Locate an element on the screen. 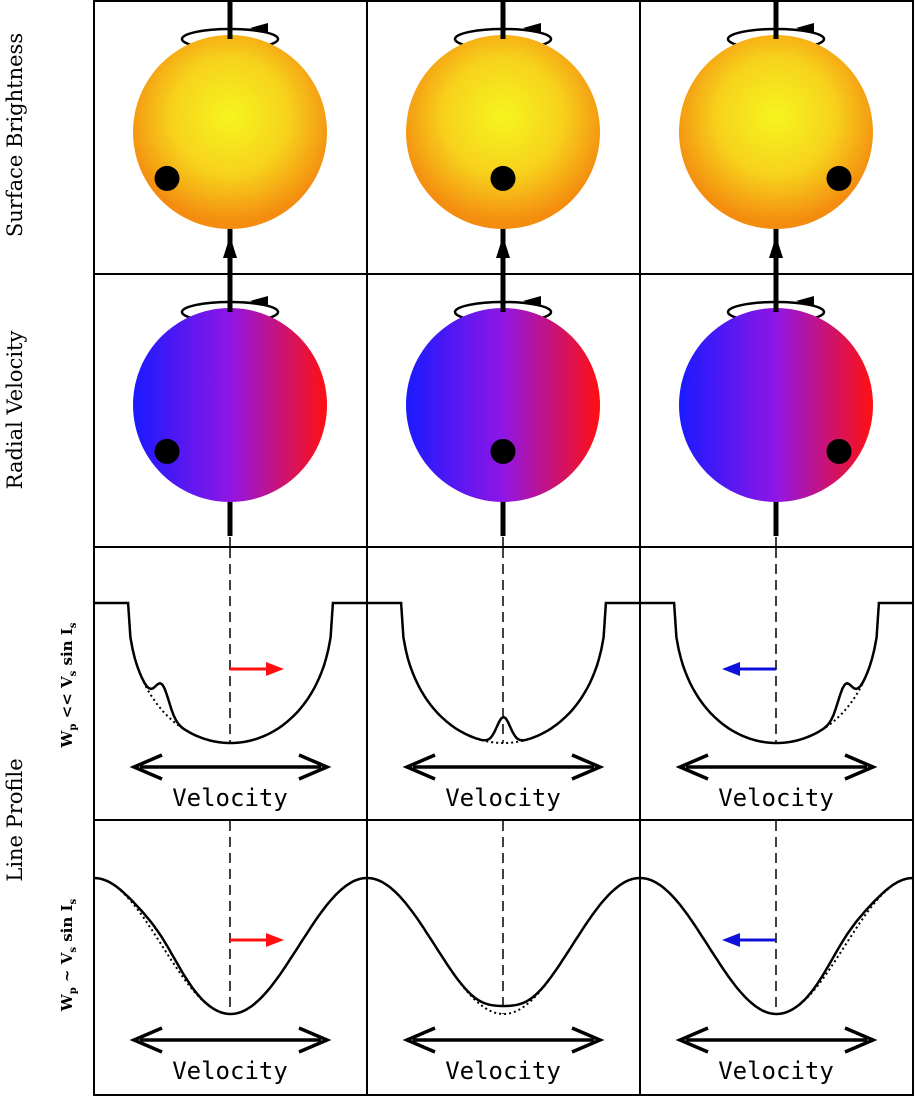 The image size is (915, 1096). row-label-line-profile: Line Profile is located at coordinates (15, 819).